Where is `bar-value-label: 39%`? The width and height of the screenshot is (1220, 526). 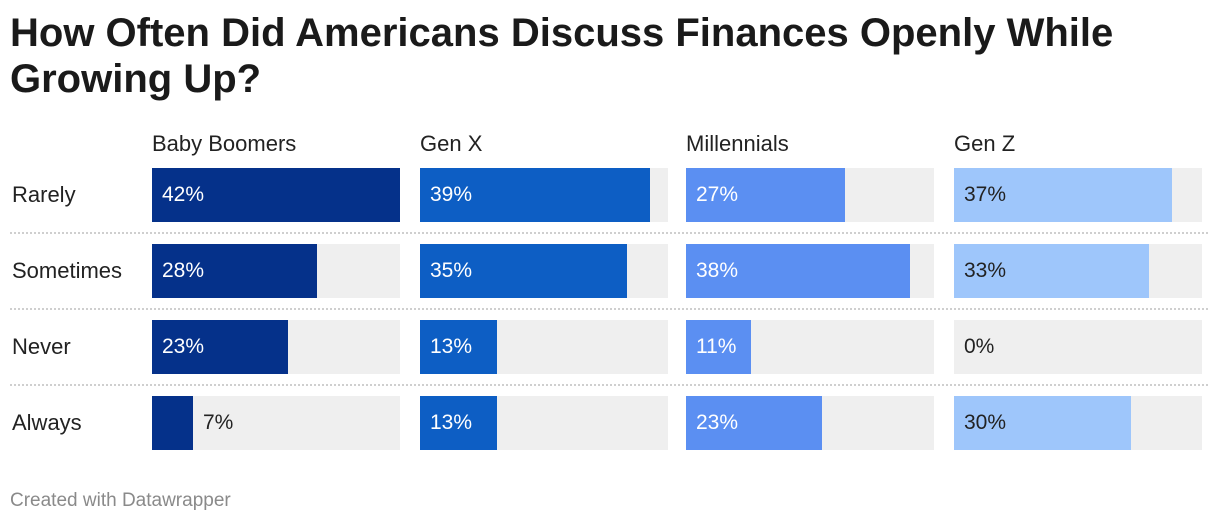 bar-value-label: 39% is located at coordinates (451, 194).